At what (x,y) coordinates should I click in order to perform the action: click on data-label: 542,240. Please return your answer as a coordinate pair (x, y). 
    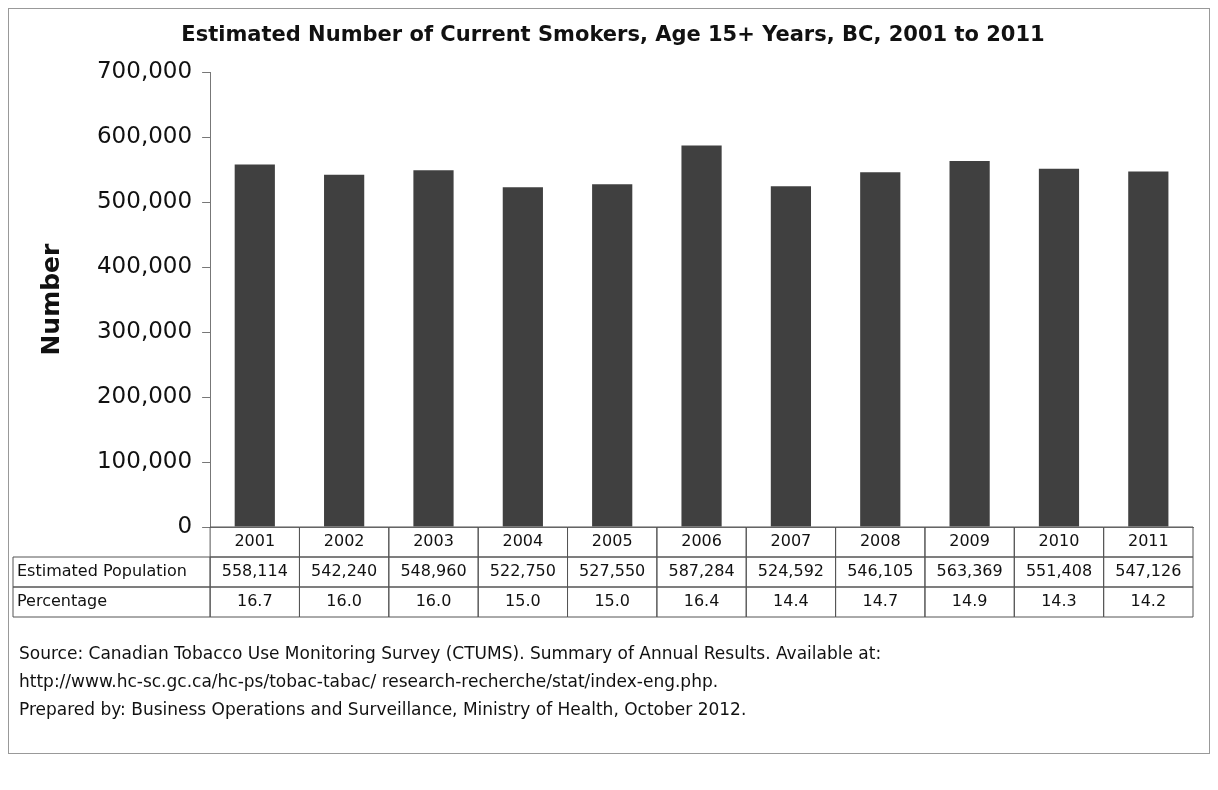
    Looking at the image, I should click on (344, 571).